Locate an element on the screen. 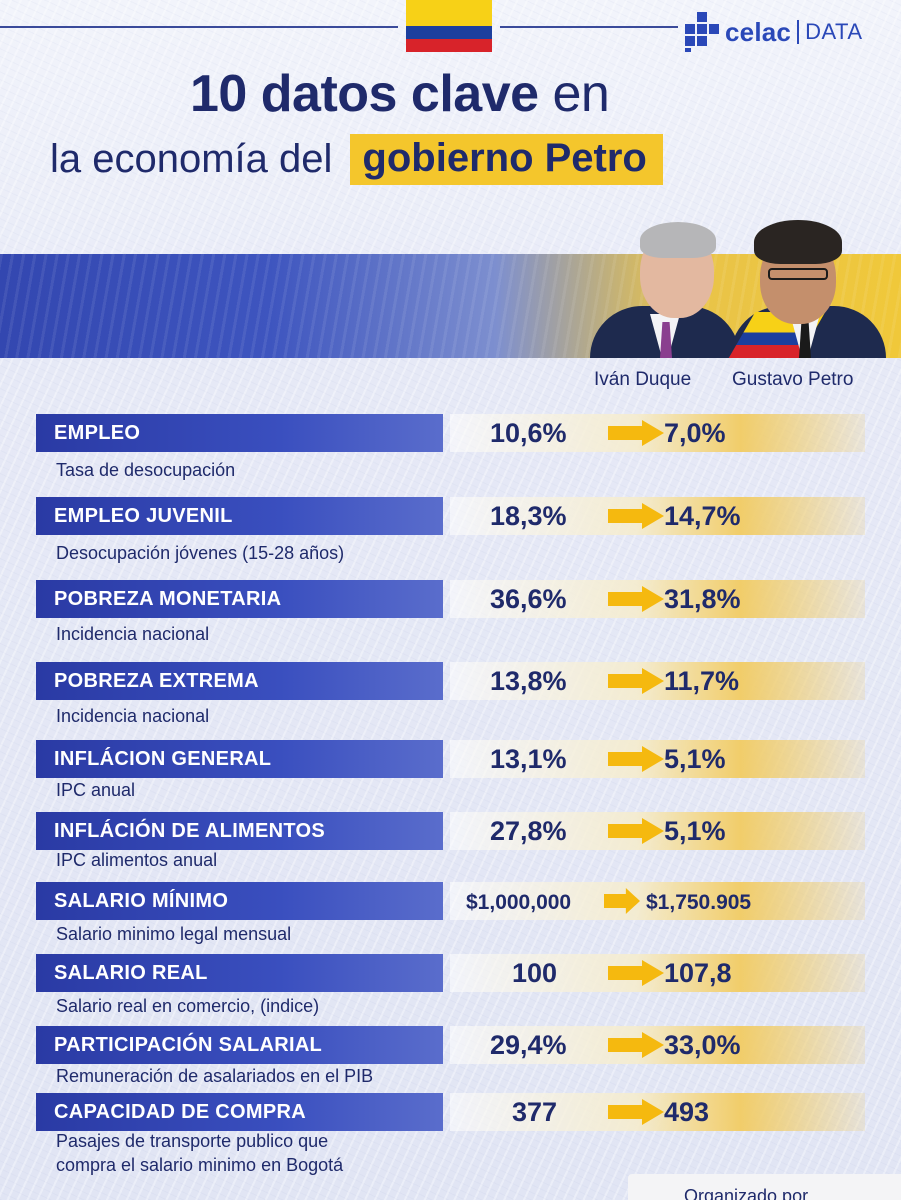  stat-label: POBREZA EXTREMA is located at coordinates (239, 681).